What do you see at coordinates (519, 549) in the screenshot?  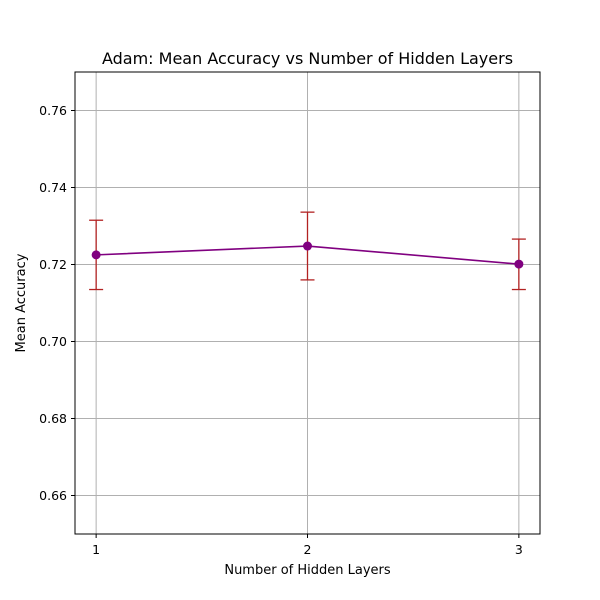 I see `x-tick-label: 3` at bounding box center [519, 549].